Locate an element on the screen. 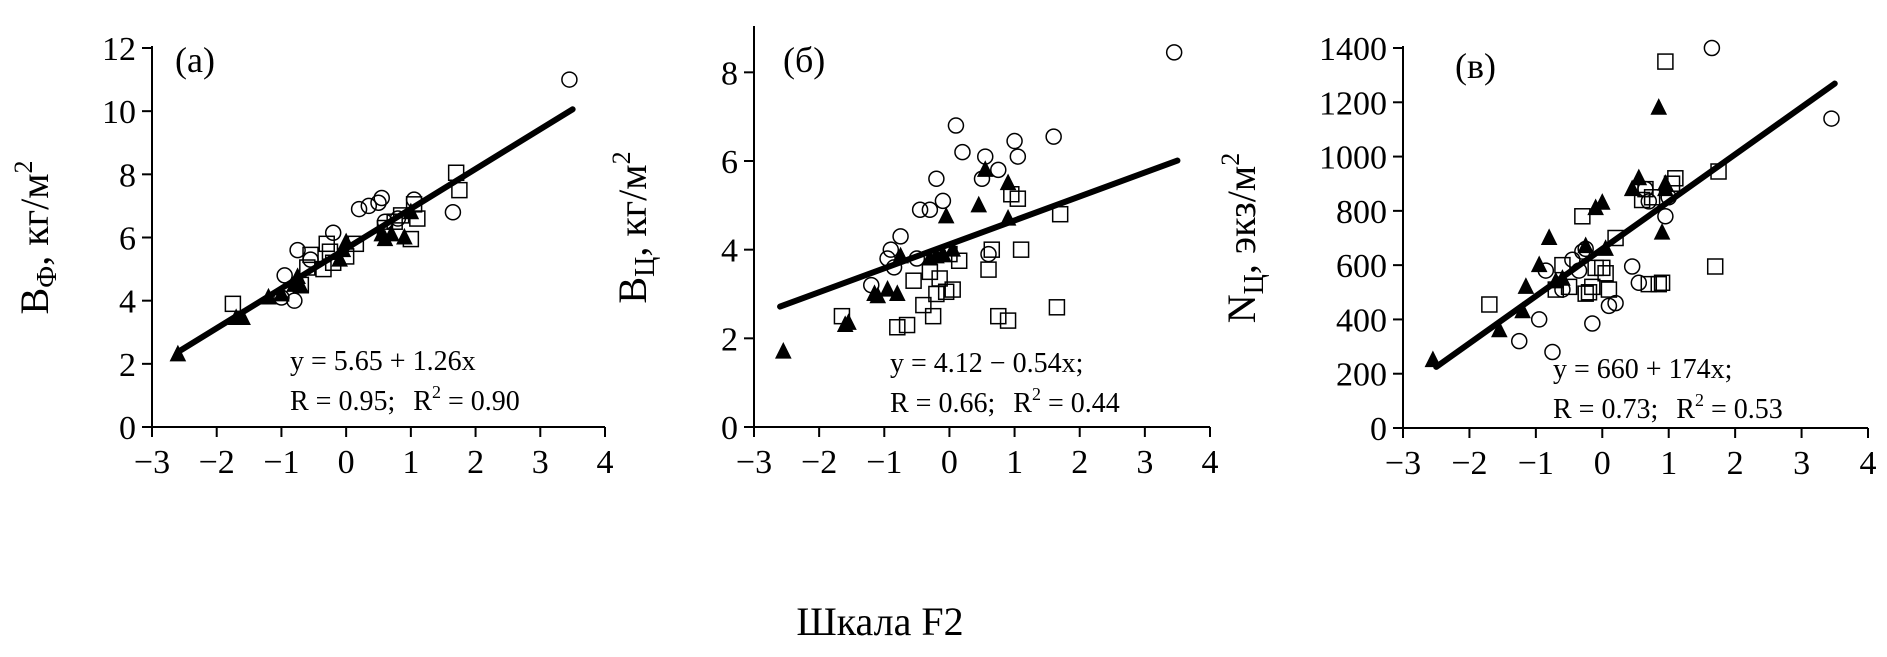  y-tick-label: 12 is located at coordinates (119, 49).